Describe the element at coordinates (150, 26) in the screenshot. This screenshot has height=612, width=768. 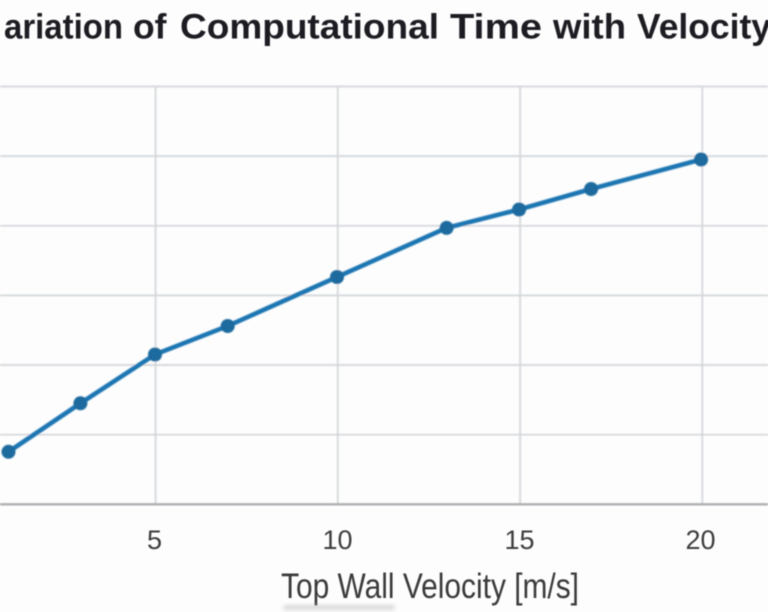
I see `svg-text: of` at that location.